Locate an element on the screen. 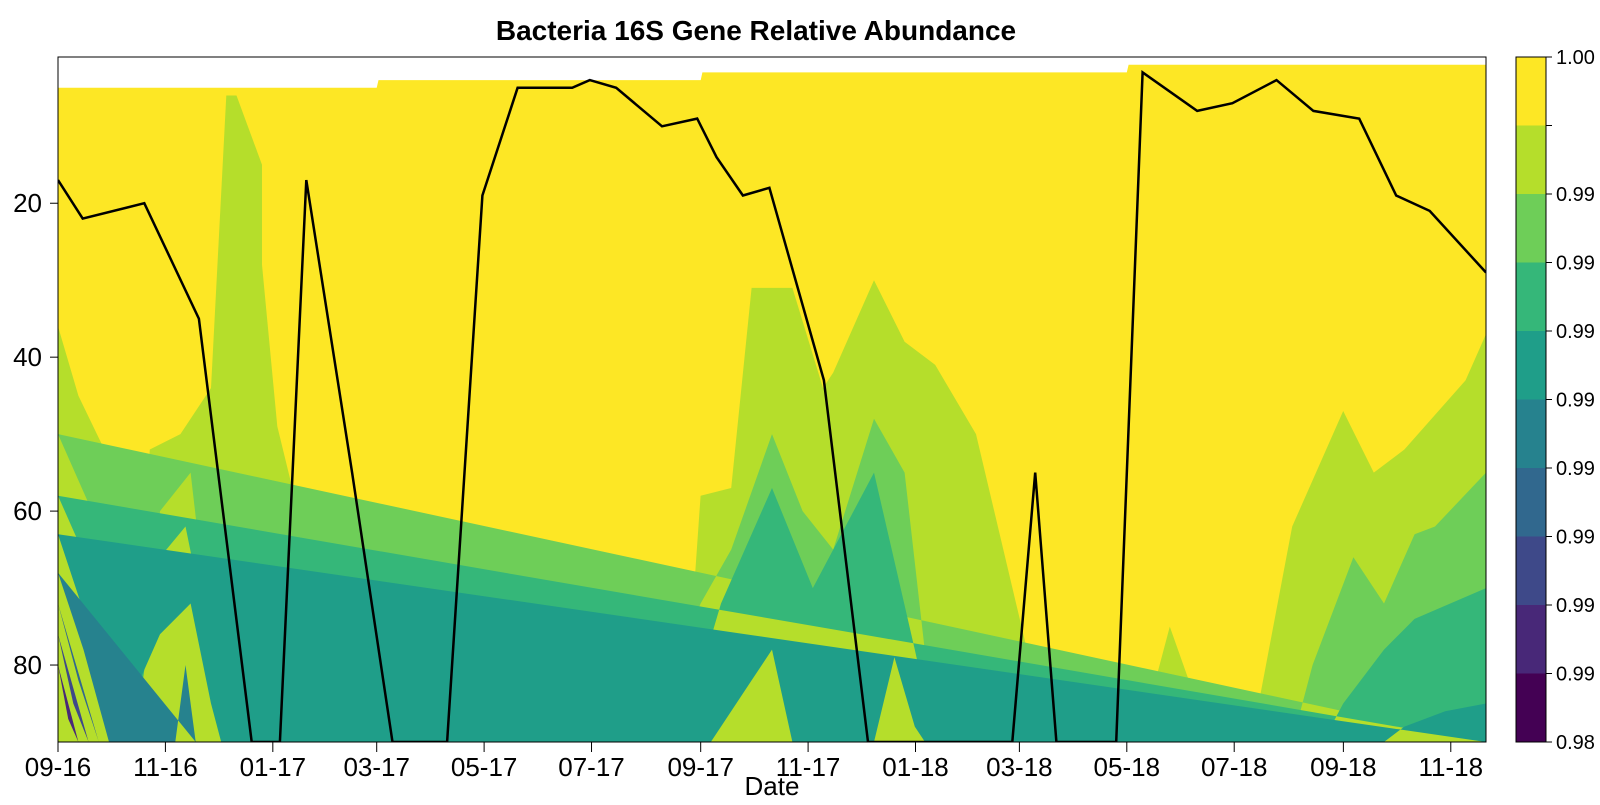 Image resolution: width=1600 pixels, height=805 pixels. x-tick-label: 09-17 is located at coordinates (700, 767).